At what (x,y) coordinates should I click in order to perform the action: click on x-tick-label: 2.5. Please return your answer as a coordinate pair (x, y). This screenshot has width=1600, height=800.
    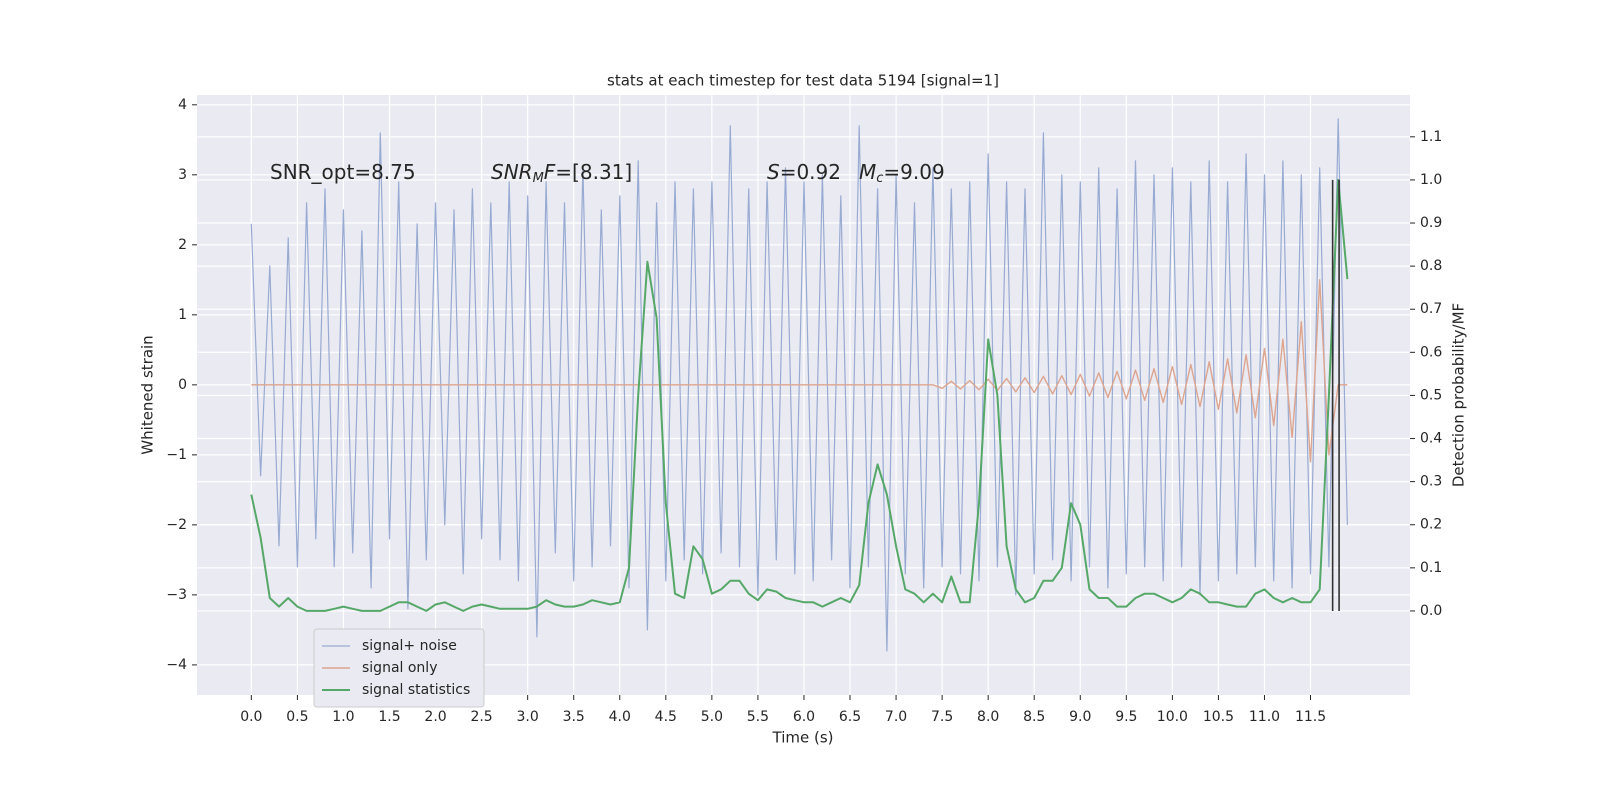
    Looking at the image, I should click on (481, 717).